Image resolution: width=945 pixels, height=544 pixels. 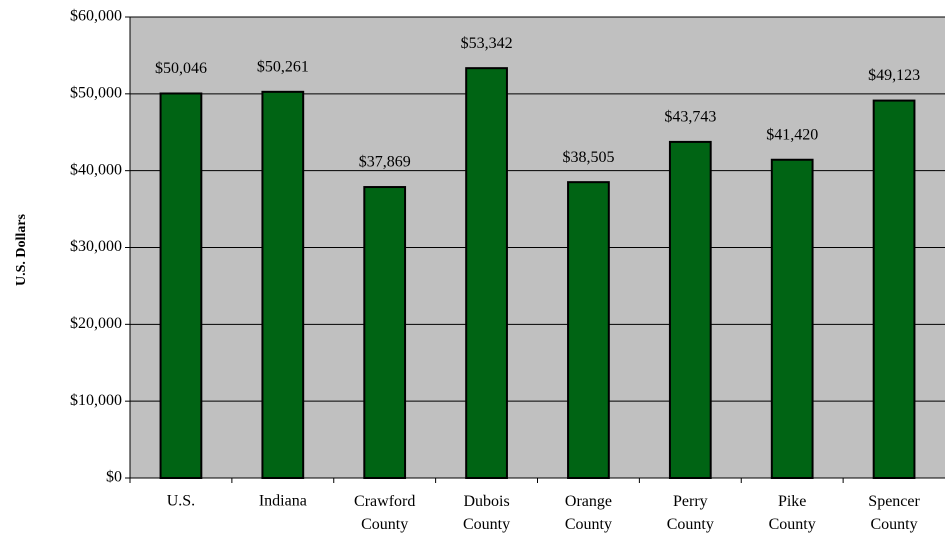 What do you see at coordinates (385, 162) in the screenshot?
I see `data-label: $37,869` at bounding box center [385, 162].